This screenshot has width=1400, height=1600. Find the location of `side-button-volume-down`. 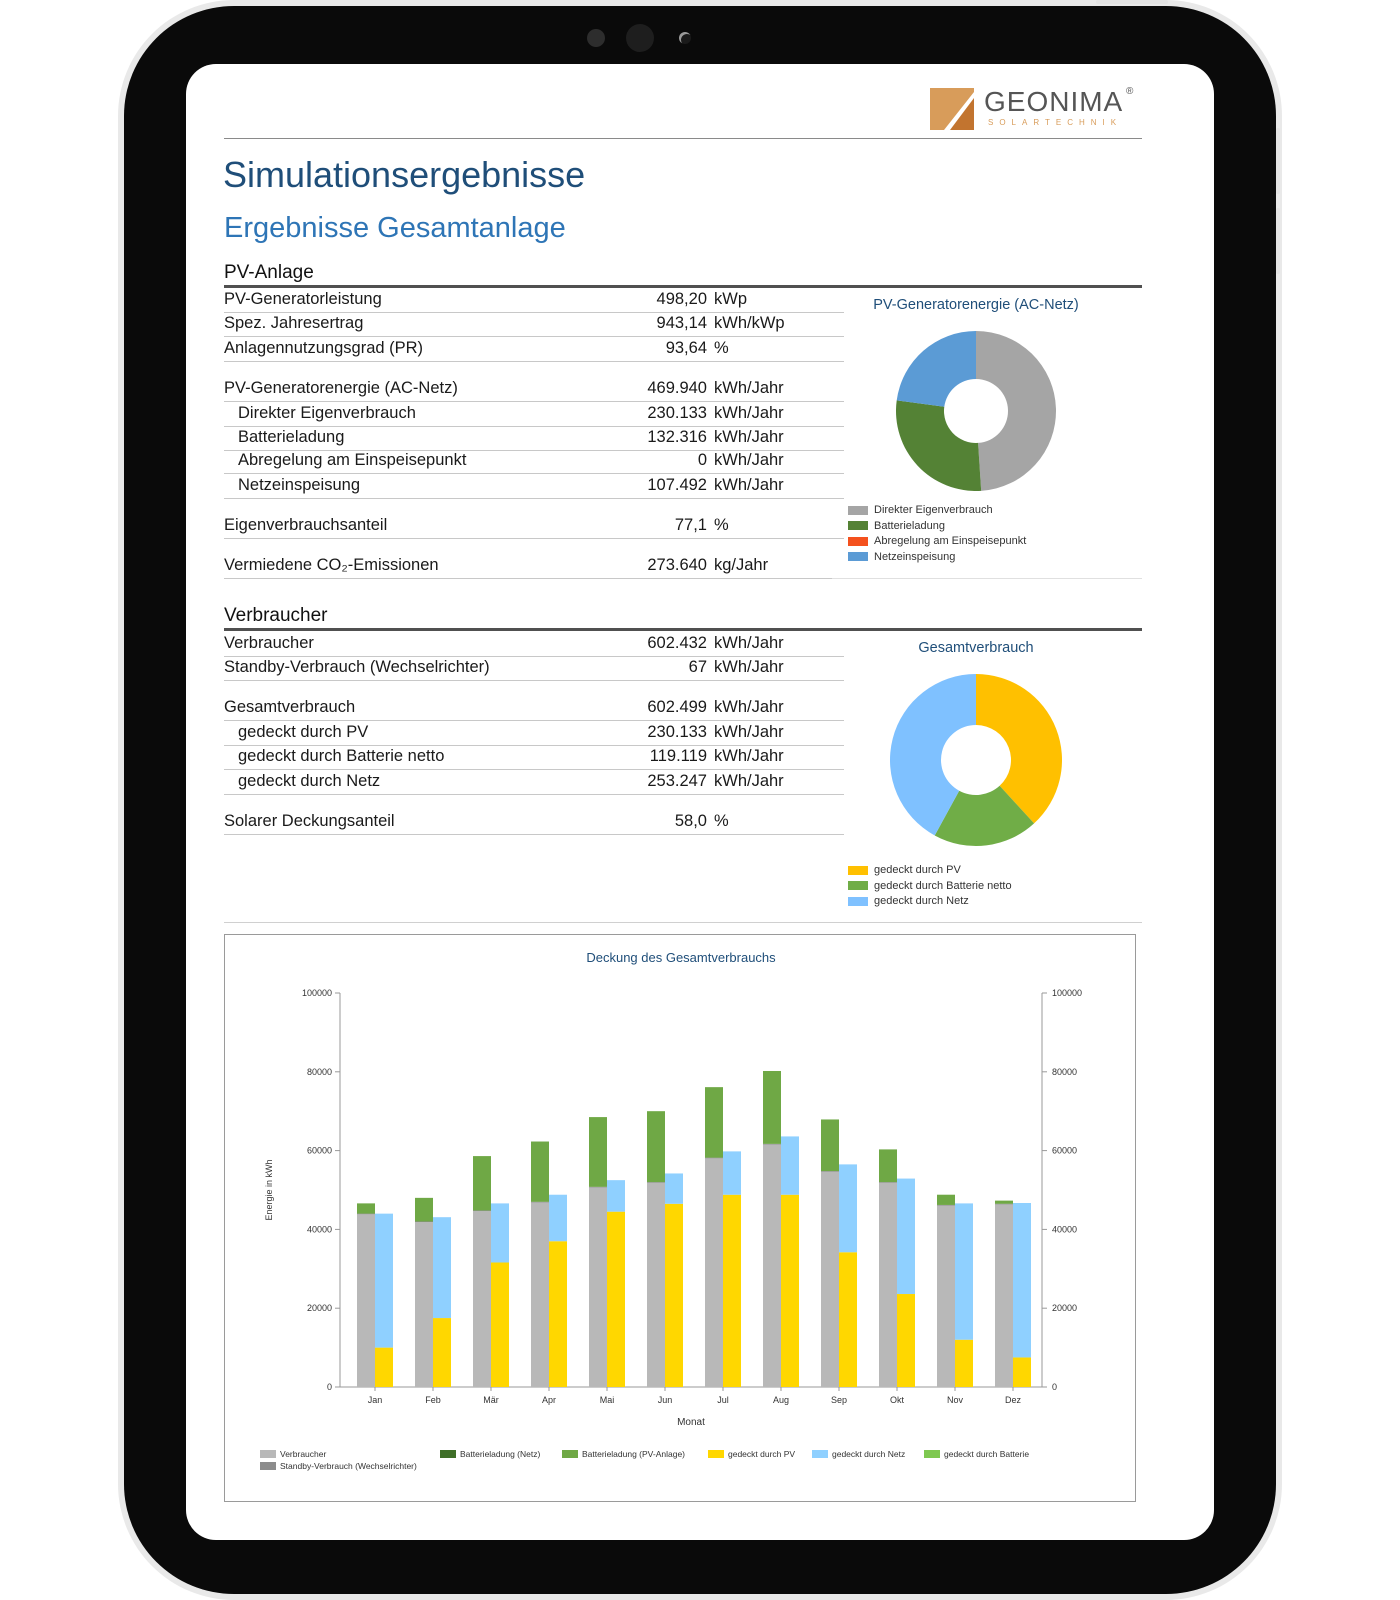

side-button-volume-down is located at coordinates (1278, 241).